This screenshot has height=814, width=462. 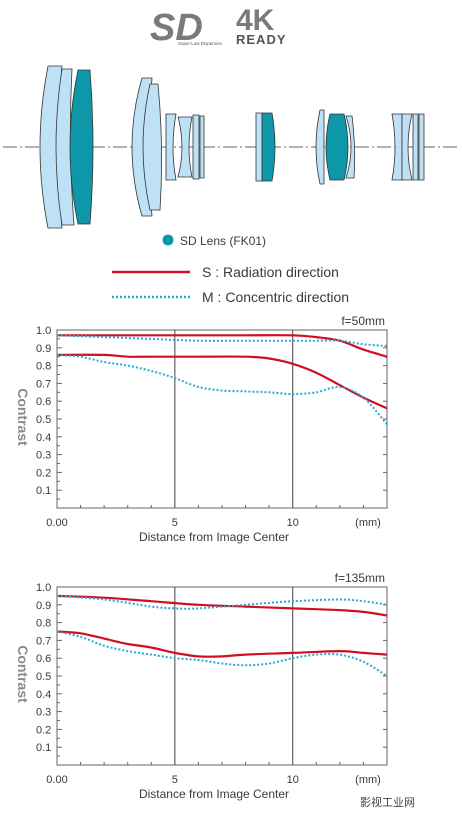 I want to click on sd-logo-text: SD, so click(x=176, y=28).